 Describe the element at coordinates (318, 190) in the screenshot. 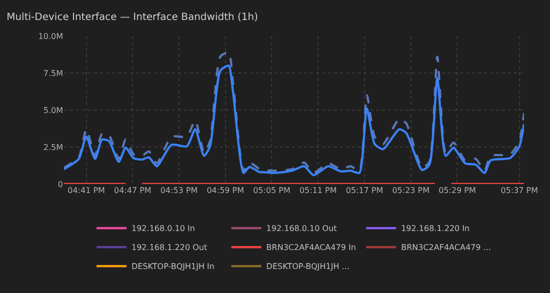

I see `x-tick-label: 05:11 PM` at that location.